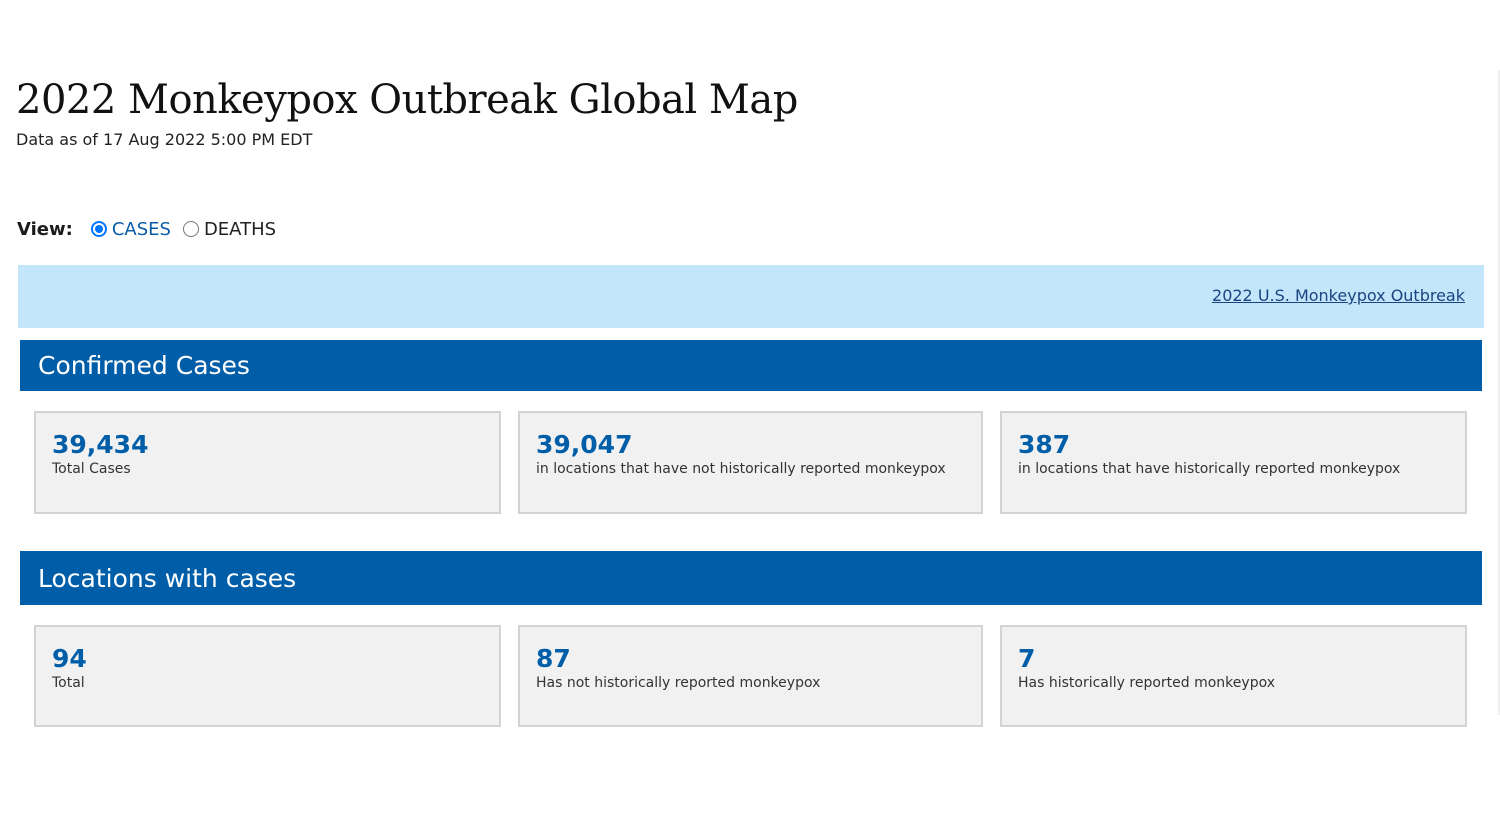 The width and height of the screenshot is (1500, 815). I want to click on view-option-cases: CASES, so click(130, 229).